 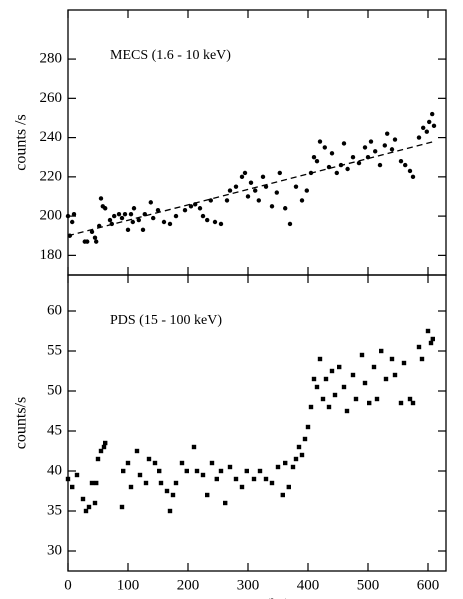 What do you see at coordinates (166, 320) in the screenshot?
I see `panel-label: PDS (15 - 100 keV)` at bounding box center [166, 320].